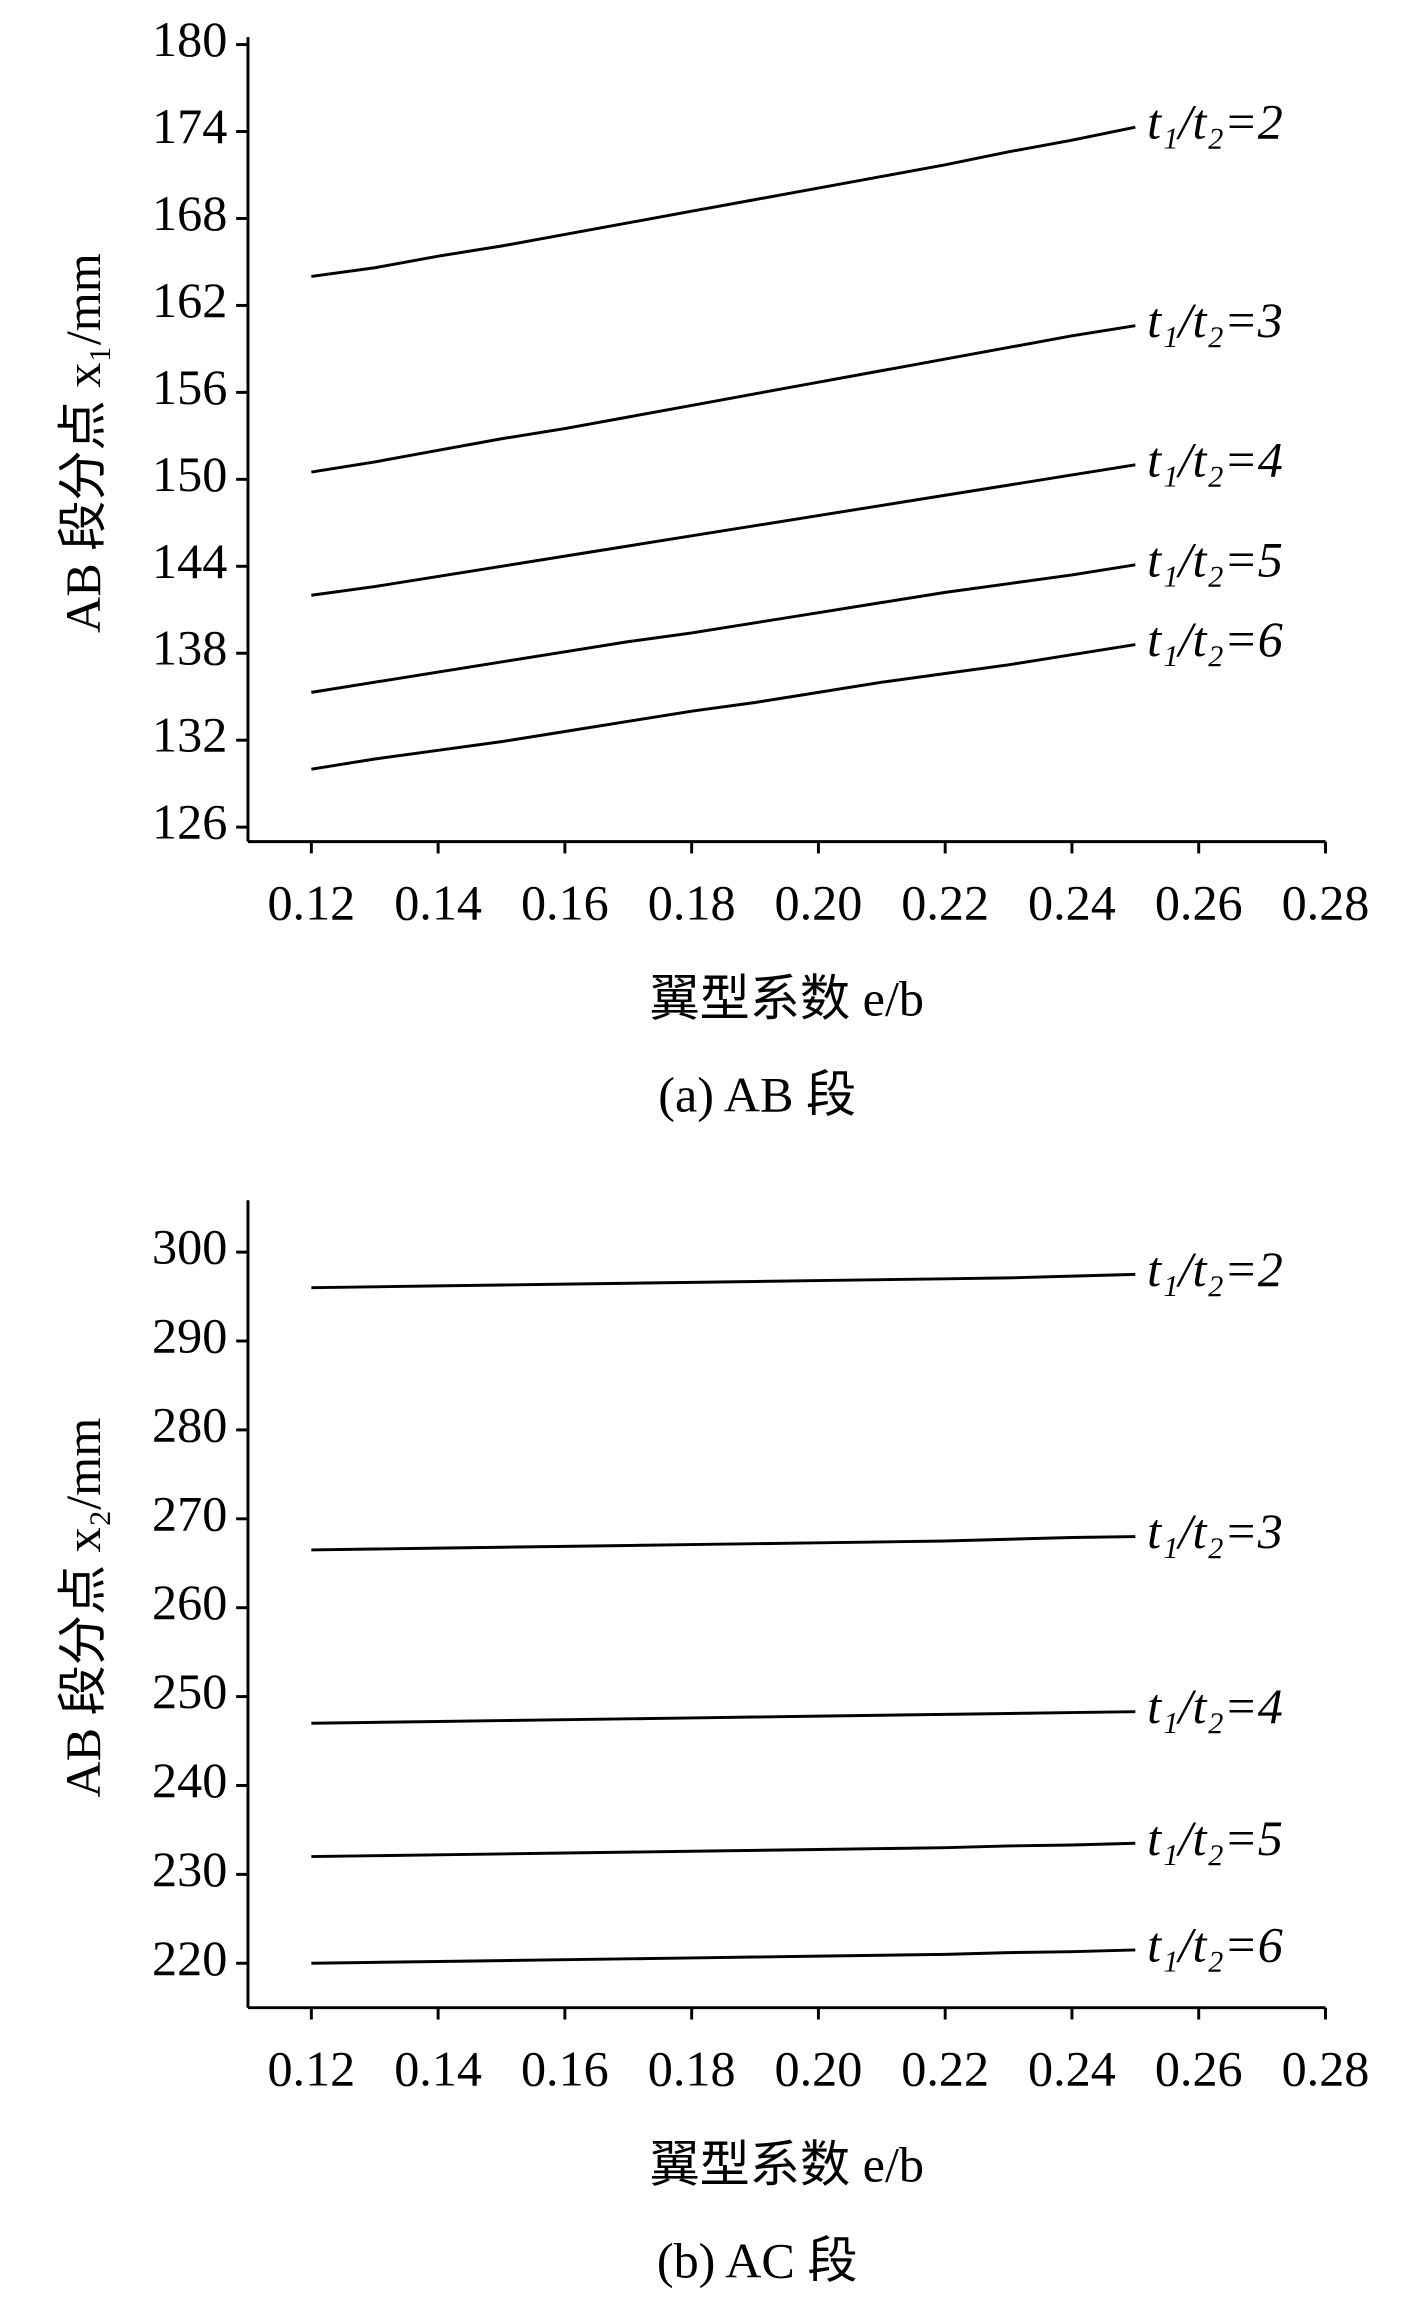  Describe the element at coordinates (189, 1513) in the screenshot. I see `y-tick-label: 270` at that location.